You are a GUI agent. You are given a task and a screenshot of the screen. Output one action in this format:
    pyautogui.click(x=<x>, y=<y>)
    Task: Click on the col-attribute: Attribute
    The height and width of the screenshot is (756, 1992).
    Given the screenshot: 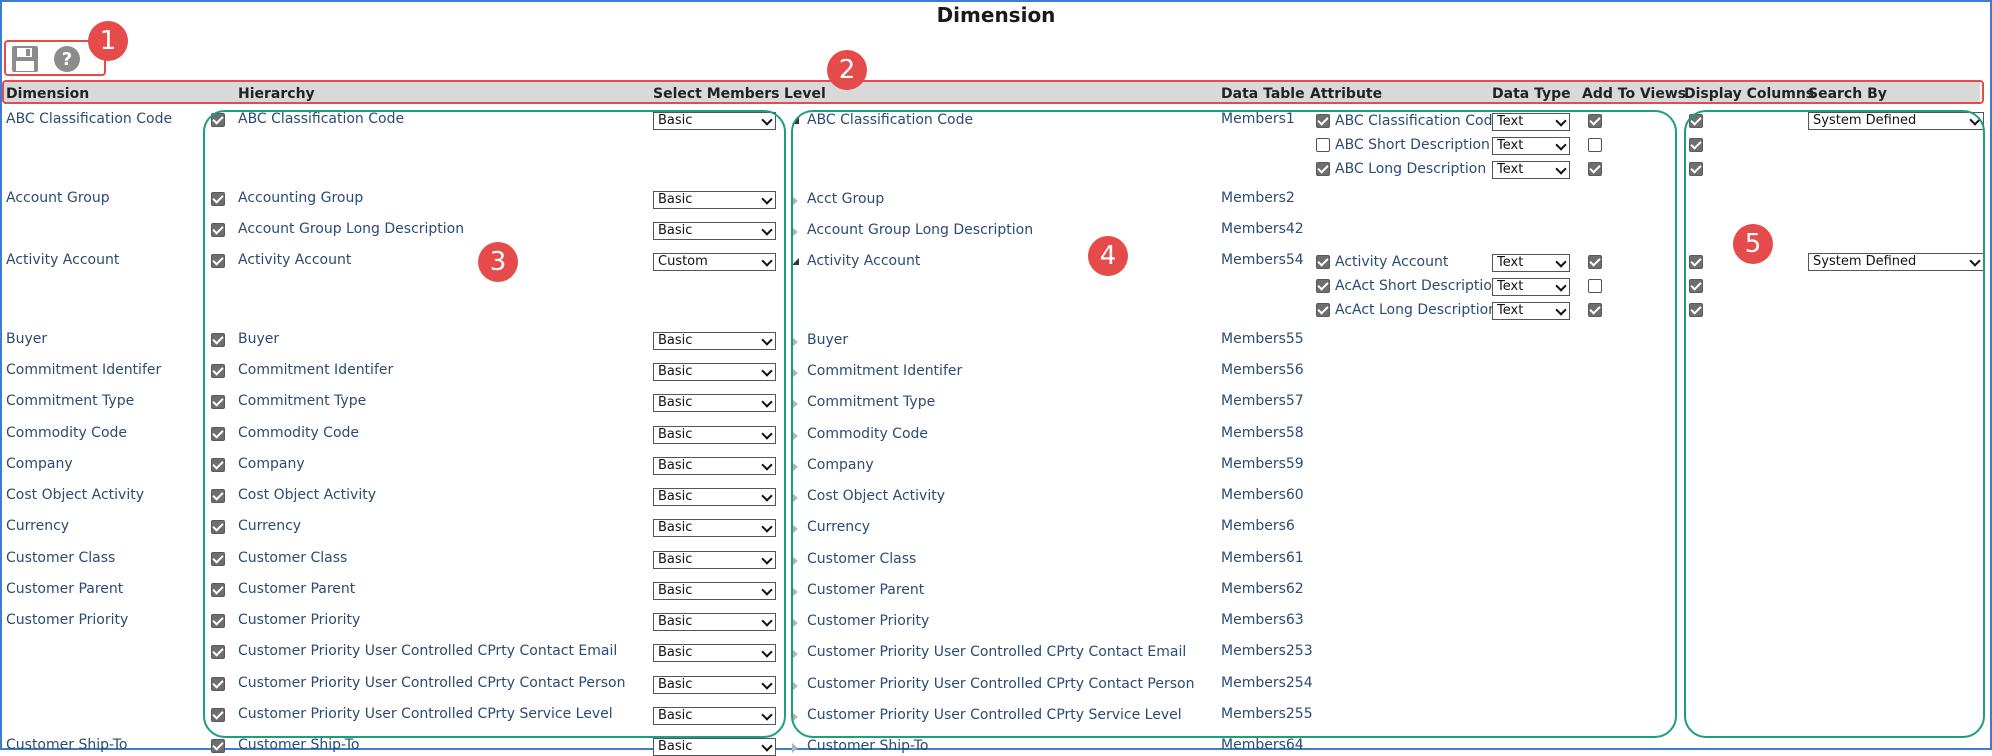 What is the action you would take?
    pyautogui.click(x=1346, y=94)
    